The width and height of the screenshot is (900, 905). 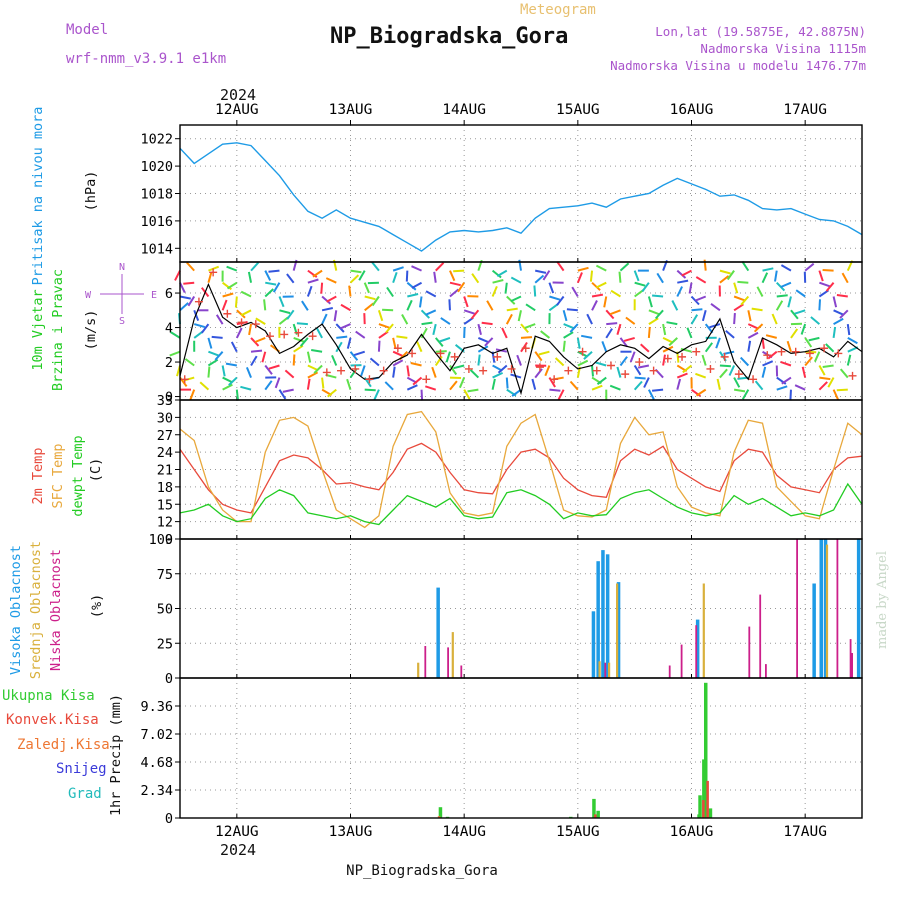 What do you see at coordinates (93, 326) in the screenshot?
I see `wind-side-label: 10m Vjetar Brzina i Pravac (m/s) N W E S` at bounding box center [93, 326].